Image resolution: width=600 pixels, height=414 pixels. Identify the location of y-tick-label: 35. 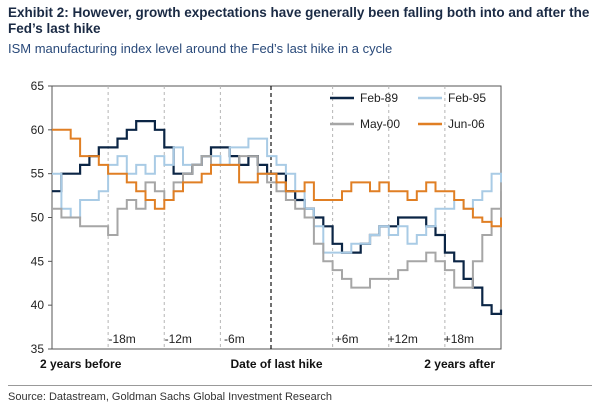
(38, 349).